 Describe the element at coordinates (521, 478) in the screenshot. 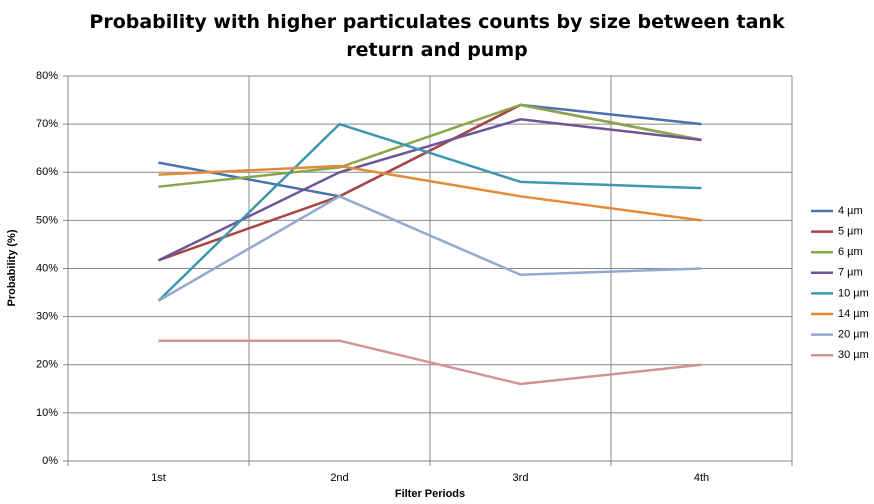

I see `x-tick-label: 3rd` at that location.